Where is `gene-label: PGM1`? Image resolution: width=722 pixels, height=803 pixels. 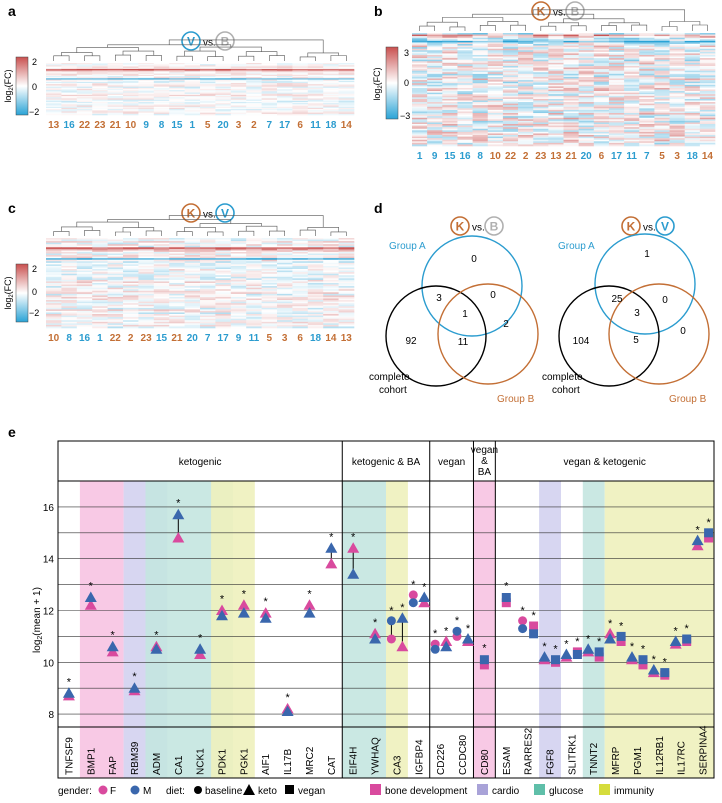
gene-label: PGM1 is located at coordinates (638, 760).